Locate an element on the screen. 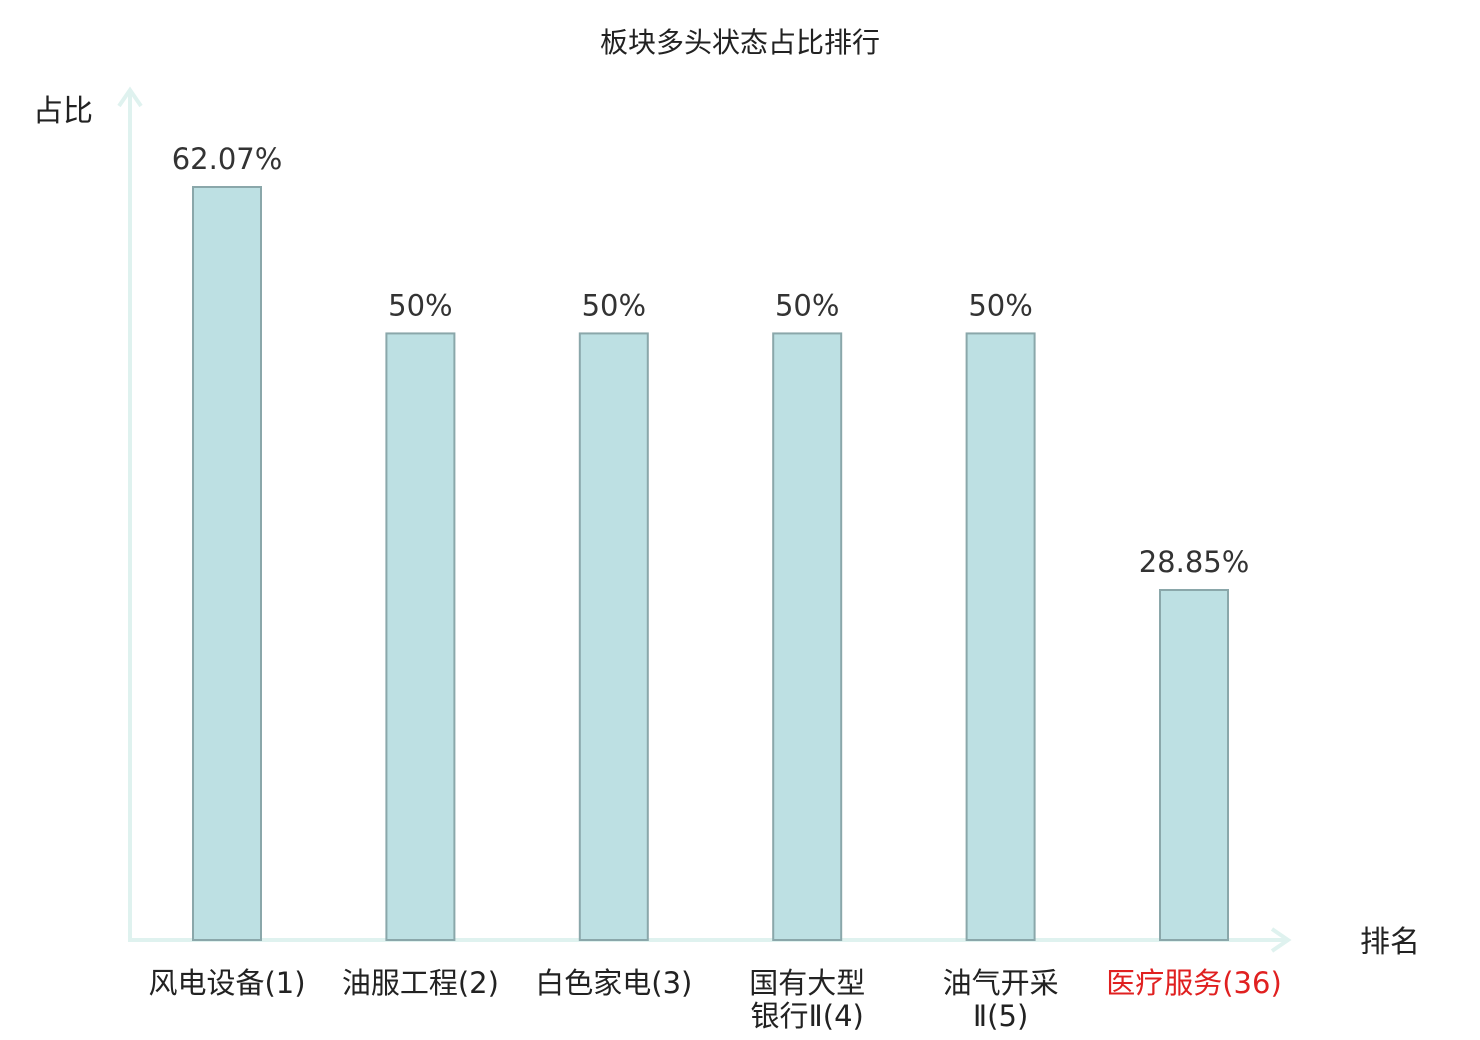 This screenshot has width=1480, height=1040. bar-value-label: 28.85% is located at coordinates (1194, 562).